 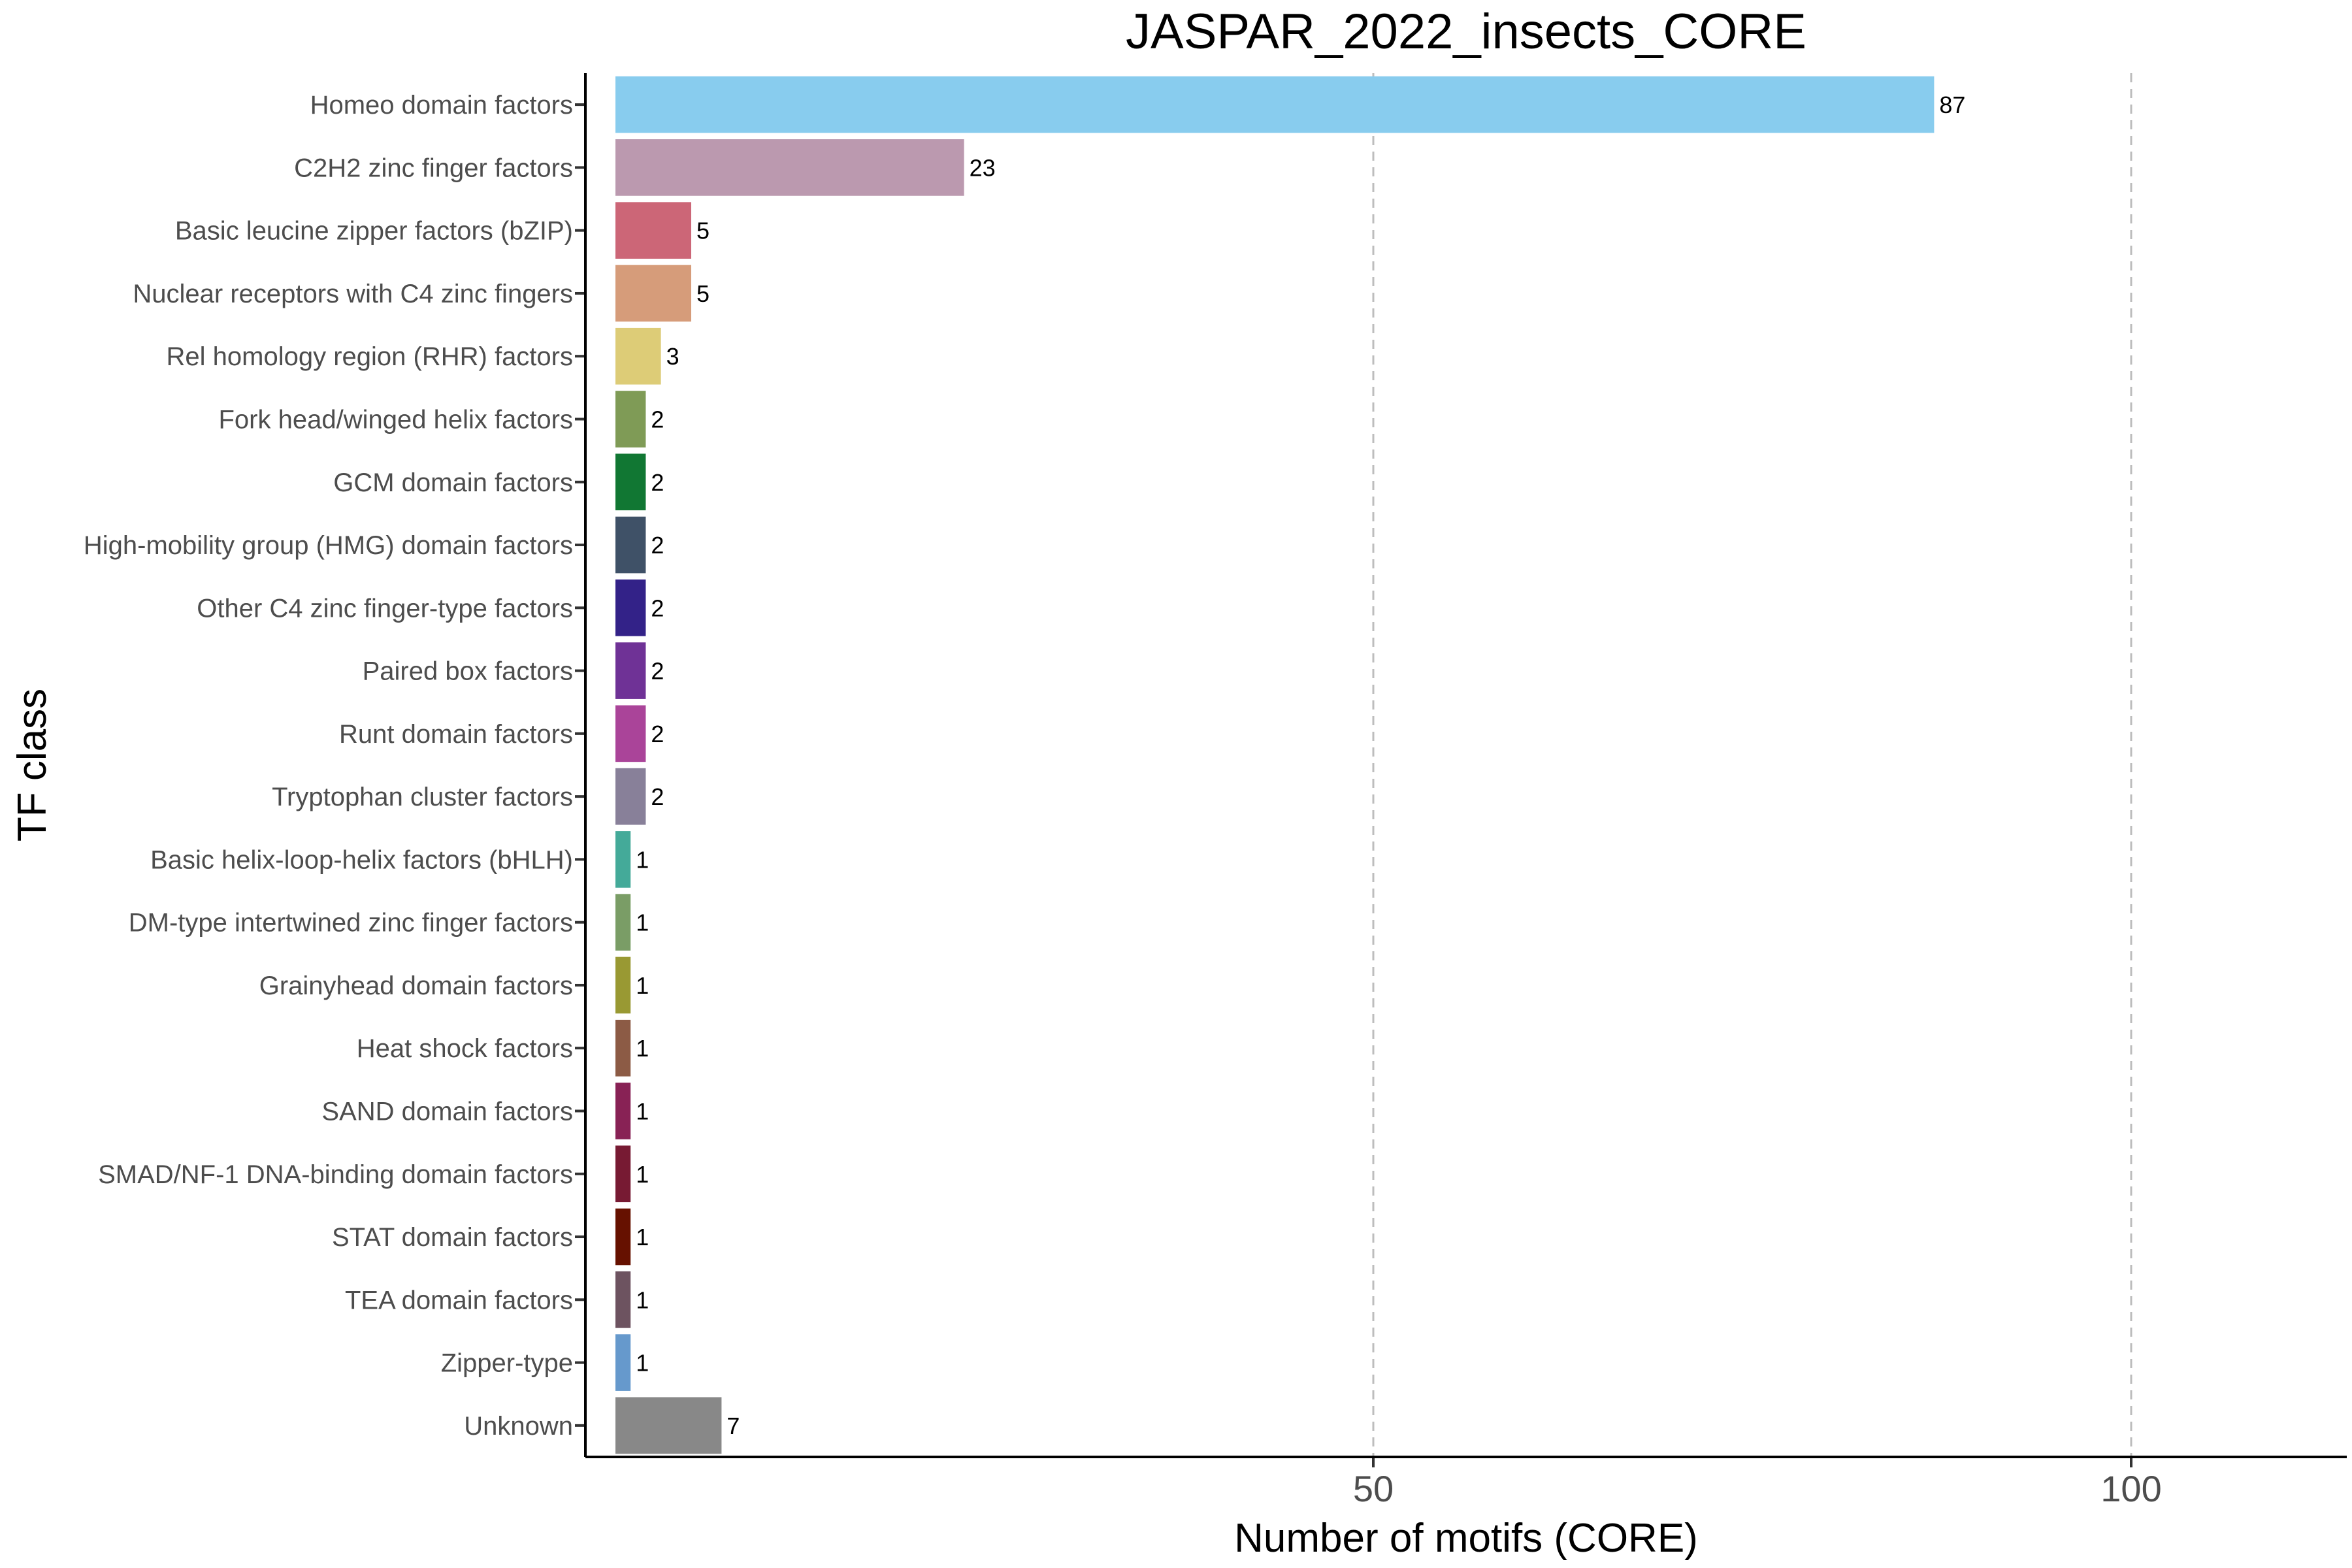 I want to click on y-tick-label: Tryptophan cluster factors, so click(x=422, y=797).